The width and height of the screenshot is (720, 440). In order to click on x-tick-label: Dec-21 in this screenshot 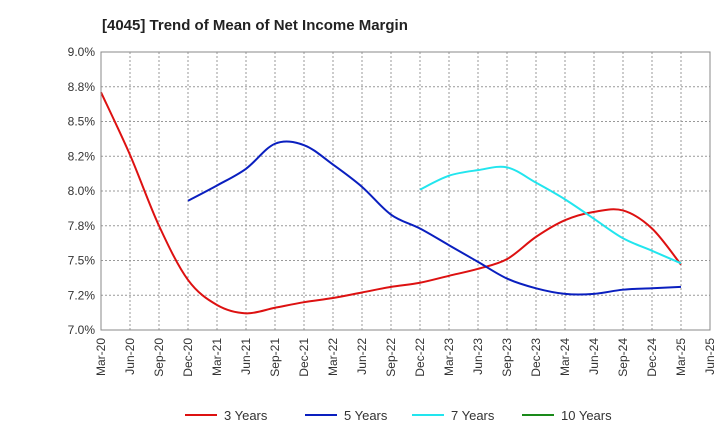, I will do `click(304, 357)`.